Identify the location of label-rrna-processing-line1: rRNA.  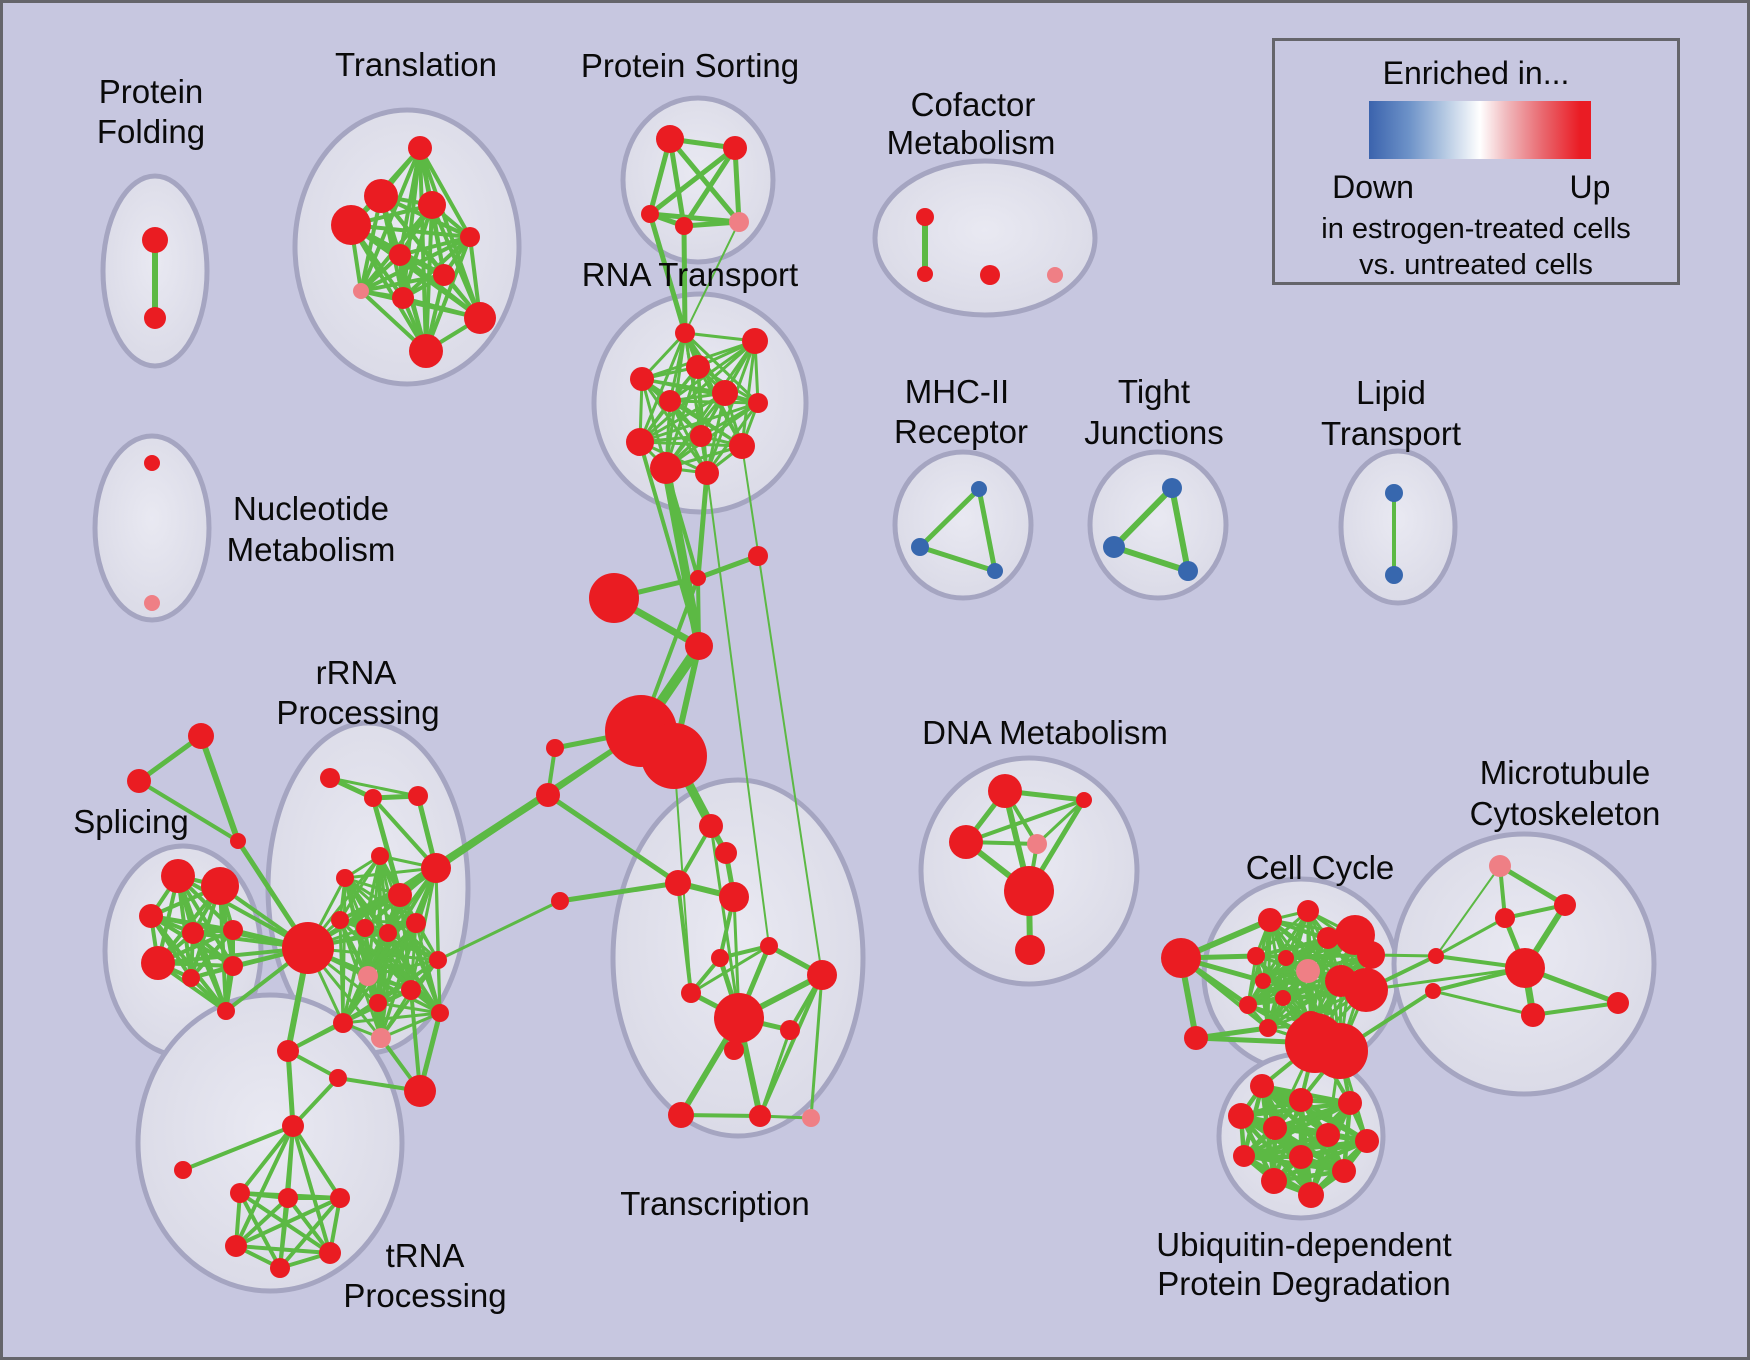
(356, 672).